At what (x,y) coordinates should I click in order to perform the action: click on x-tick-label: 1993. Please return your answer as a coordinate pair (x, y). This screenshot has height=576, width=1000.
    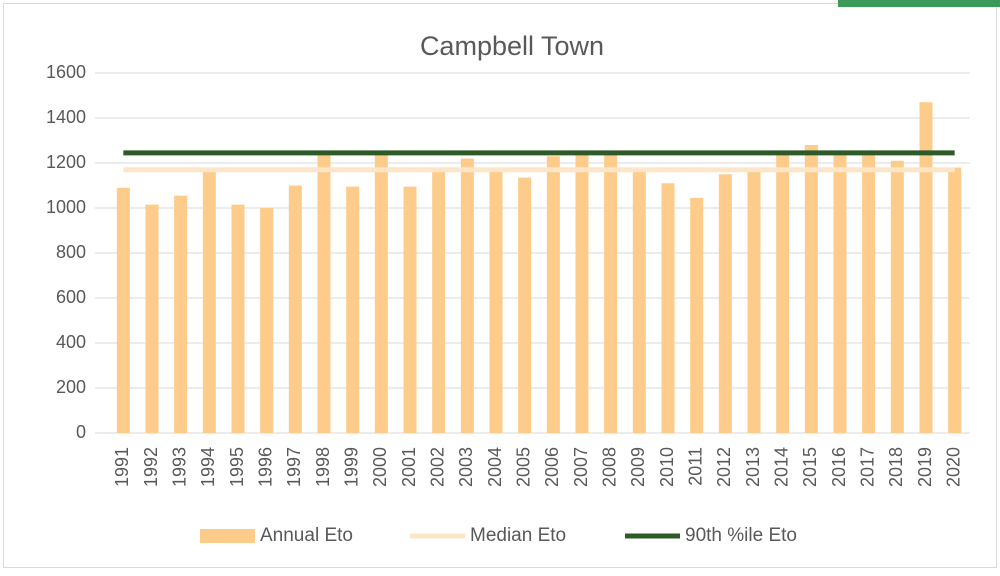
    Looking at the image, I should click on (179, 467).